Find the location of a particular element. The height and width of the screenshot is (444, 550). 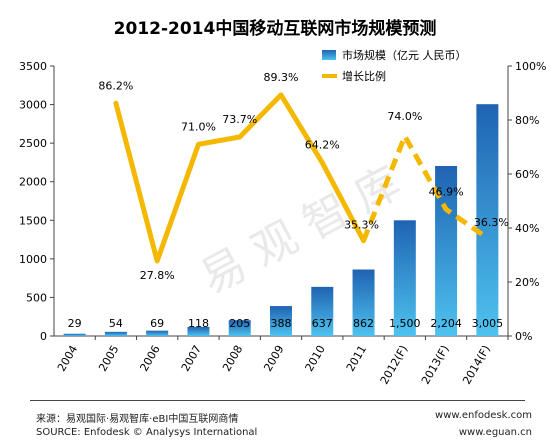

y-left-tick-label: 3000 is located at coordinates (33, 105).